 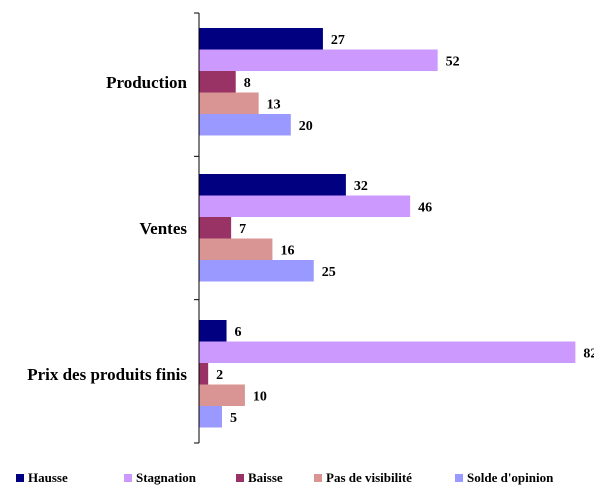 I want to click on value-label-prix-des-produits-finis-stagnation: 82, so click(x=588, y=353).